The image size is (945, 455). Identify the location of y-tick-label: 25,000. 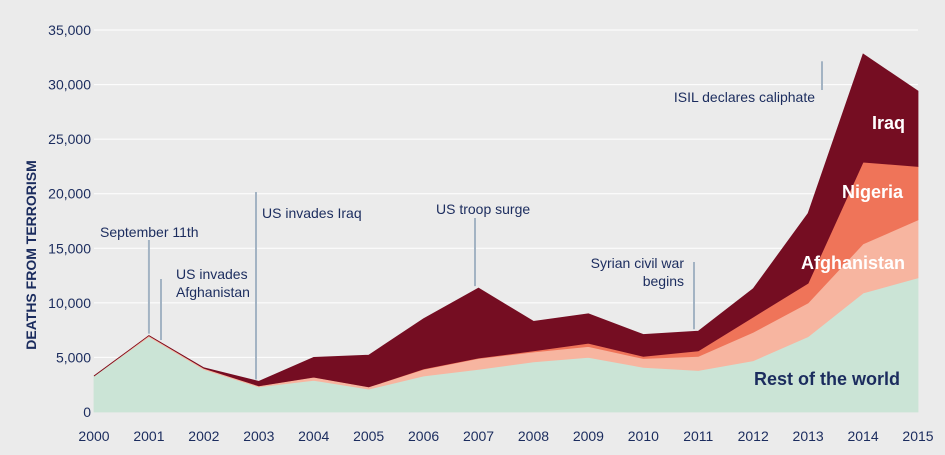
(69, 139).